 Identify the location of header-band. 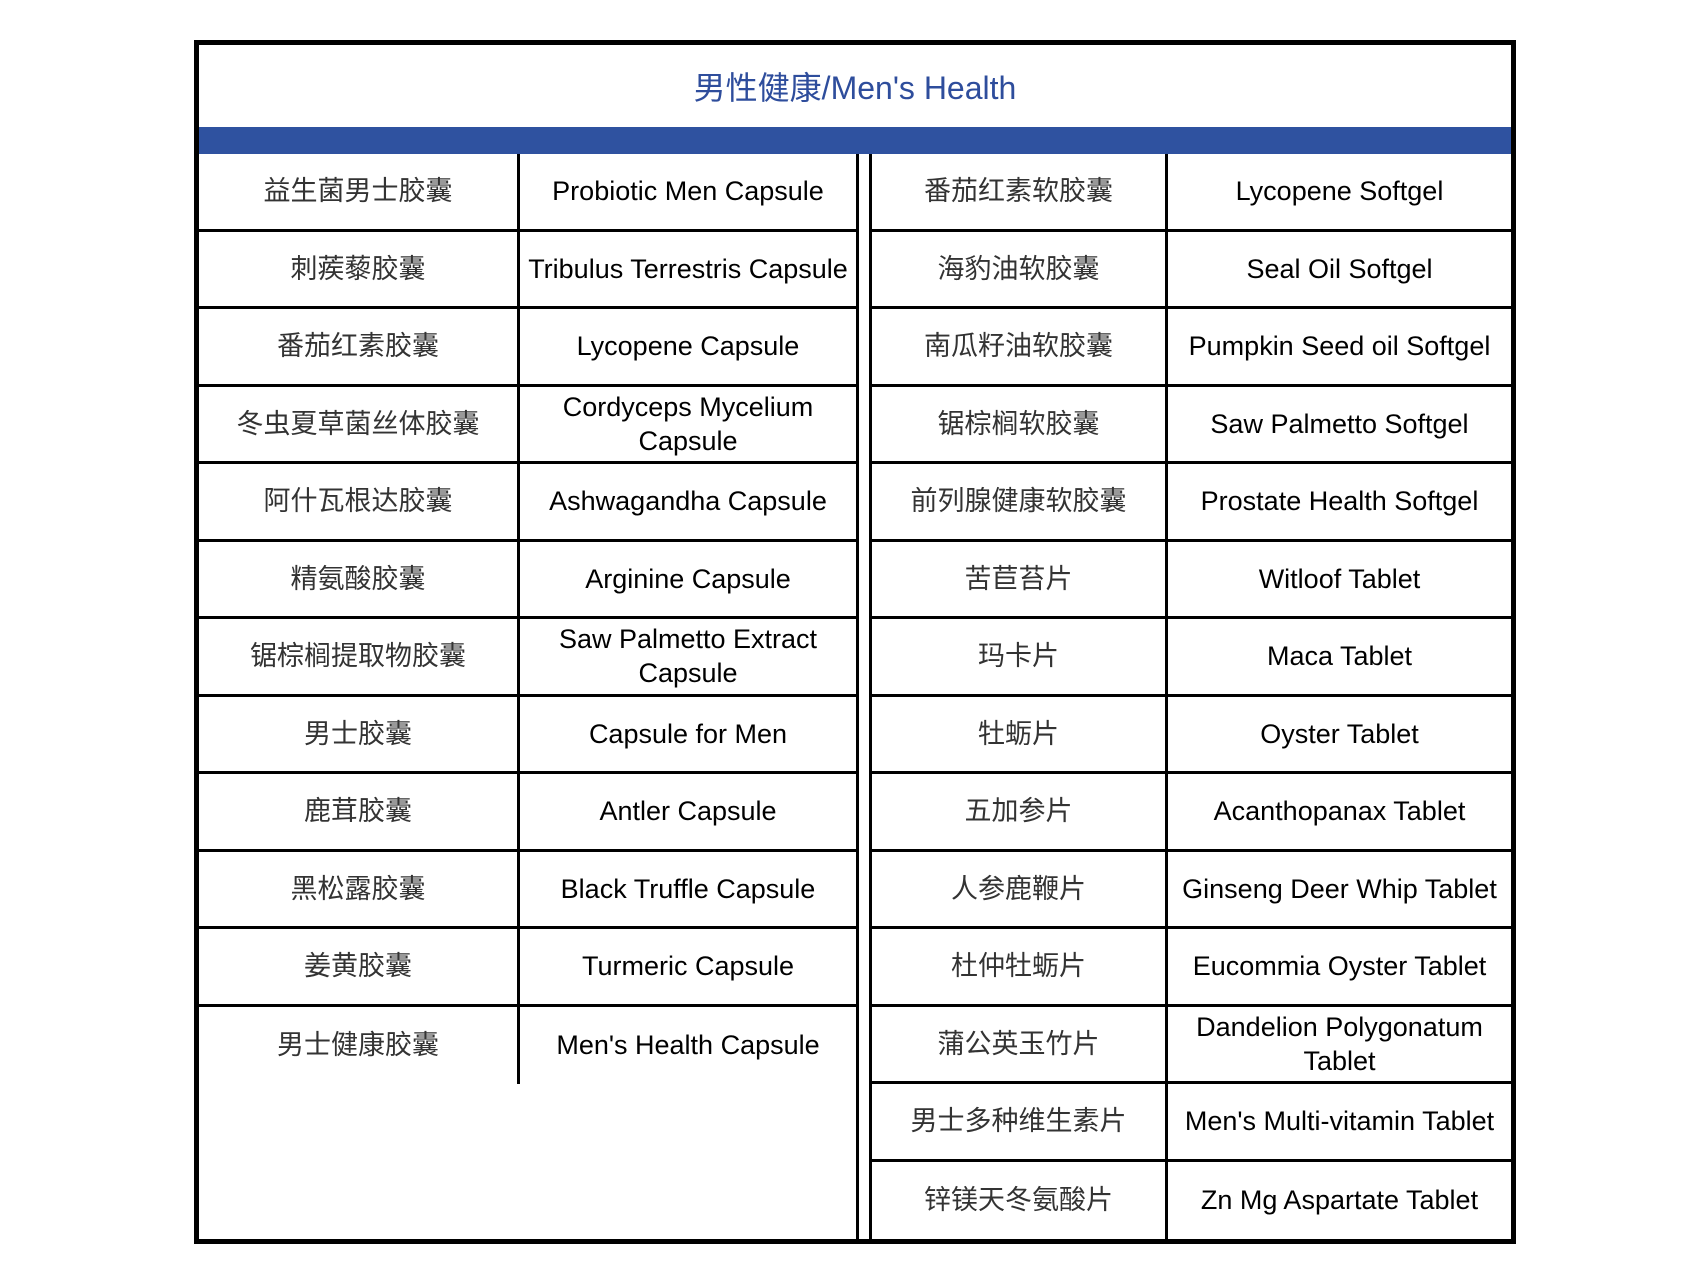
(855, 140).